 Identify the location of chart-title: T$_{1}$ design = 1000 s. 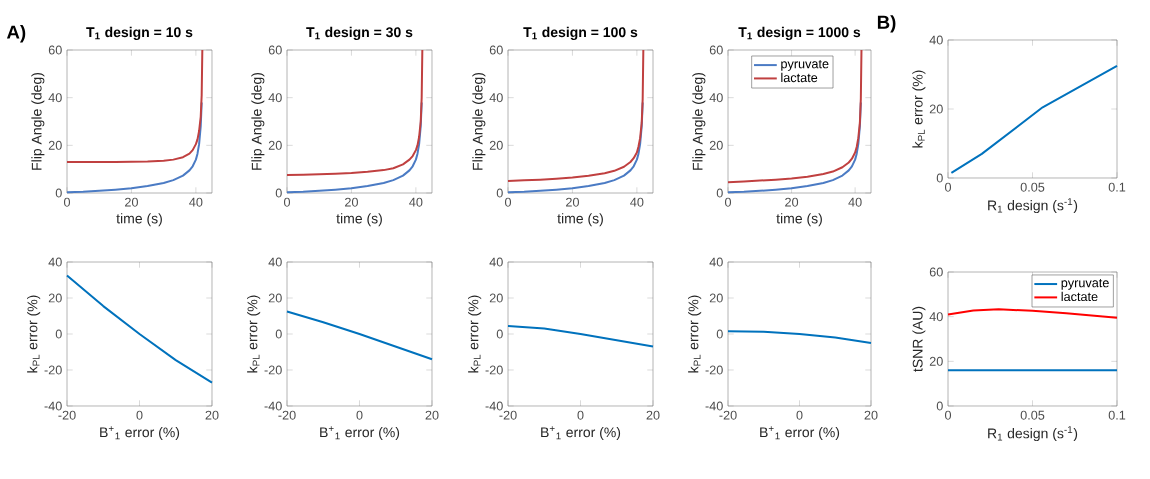
(799, 33).